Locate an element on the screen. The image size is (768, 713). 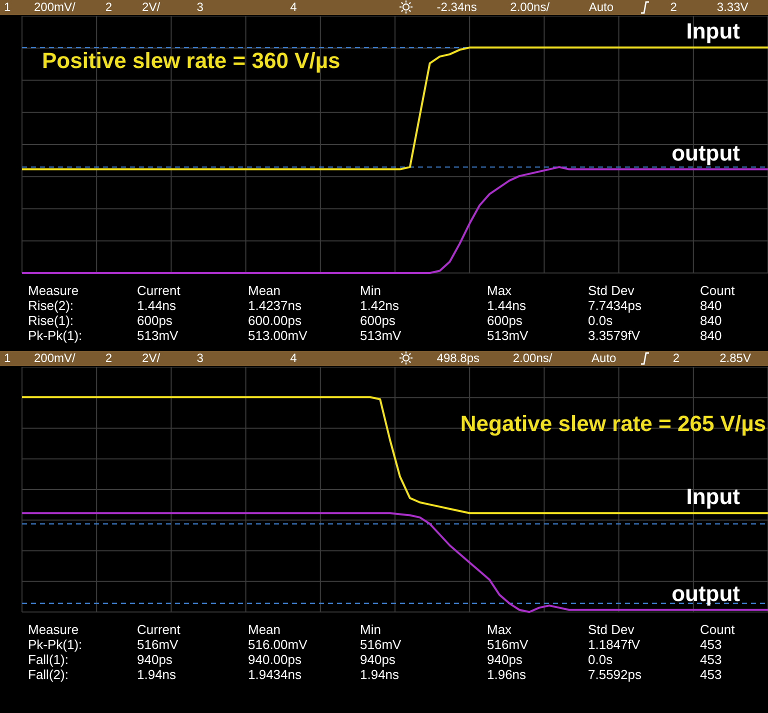
text: 940.00ps is located at coordinates (275, 659).